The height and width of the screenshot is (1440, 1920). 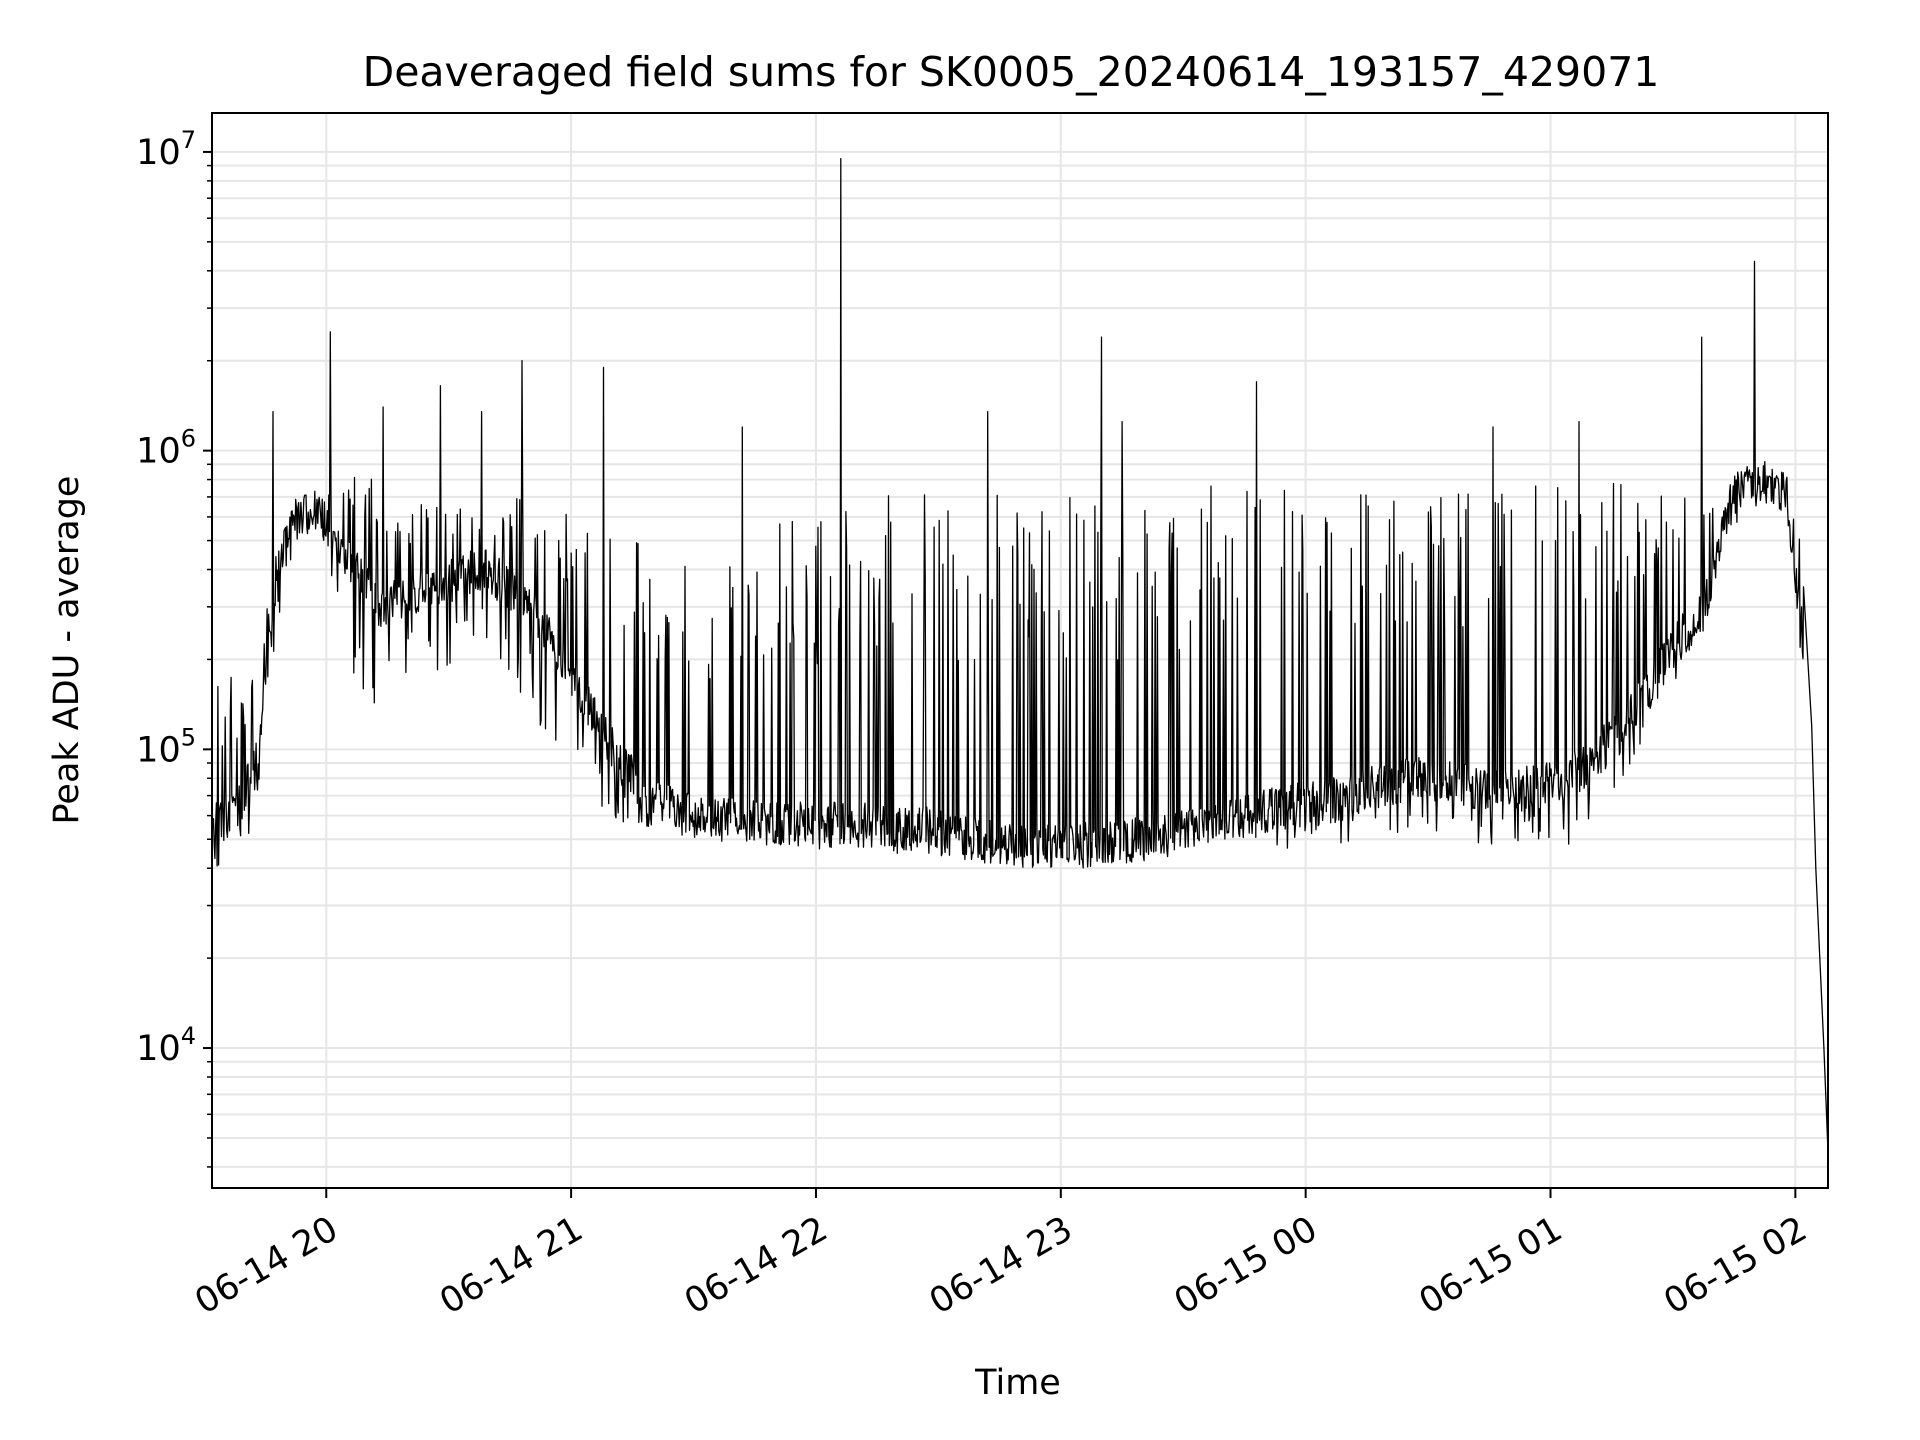 I want to click on y-tick-exponent: 6, so click(x=188, y=439).